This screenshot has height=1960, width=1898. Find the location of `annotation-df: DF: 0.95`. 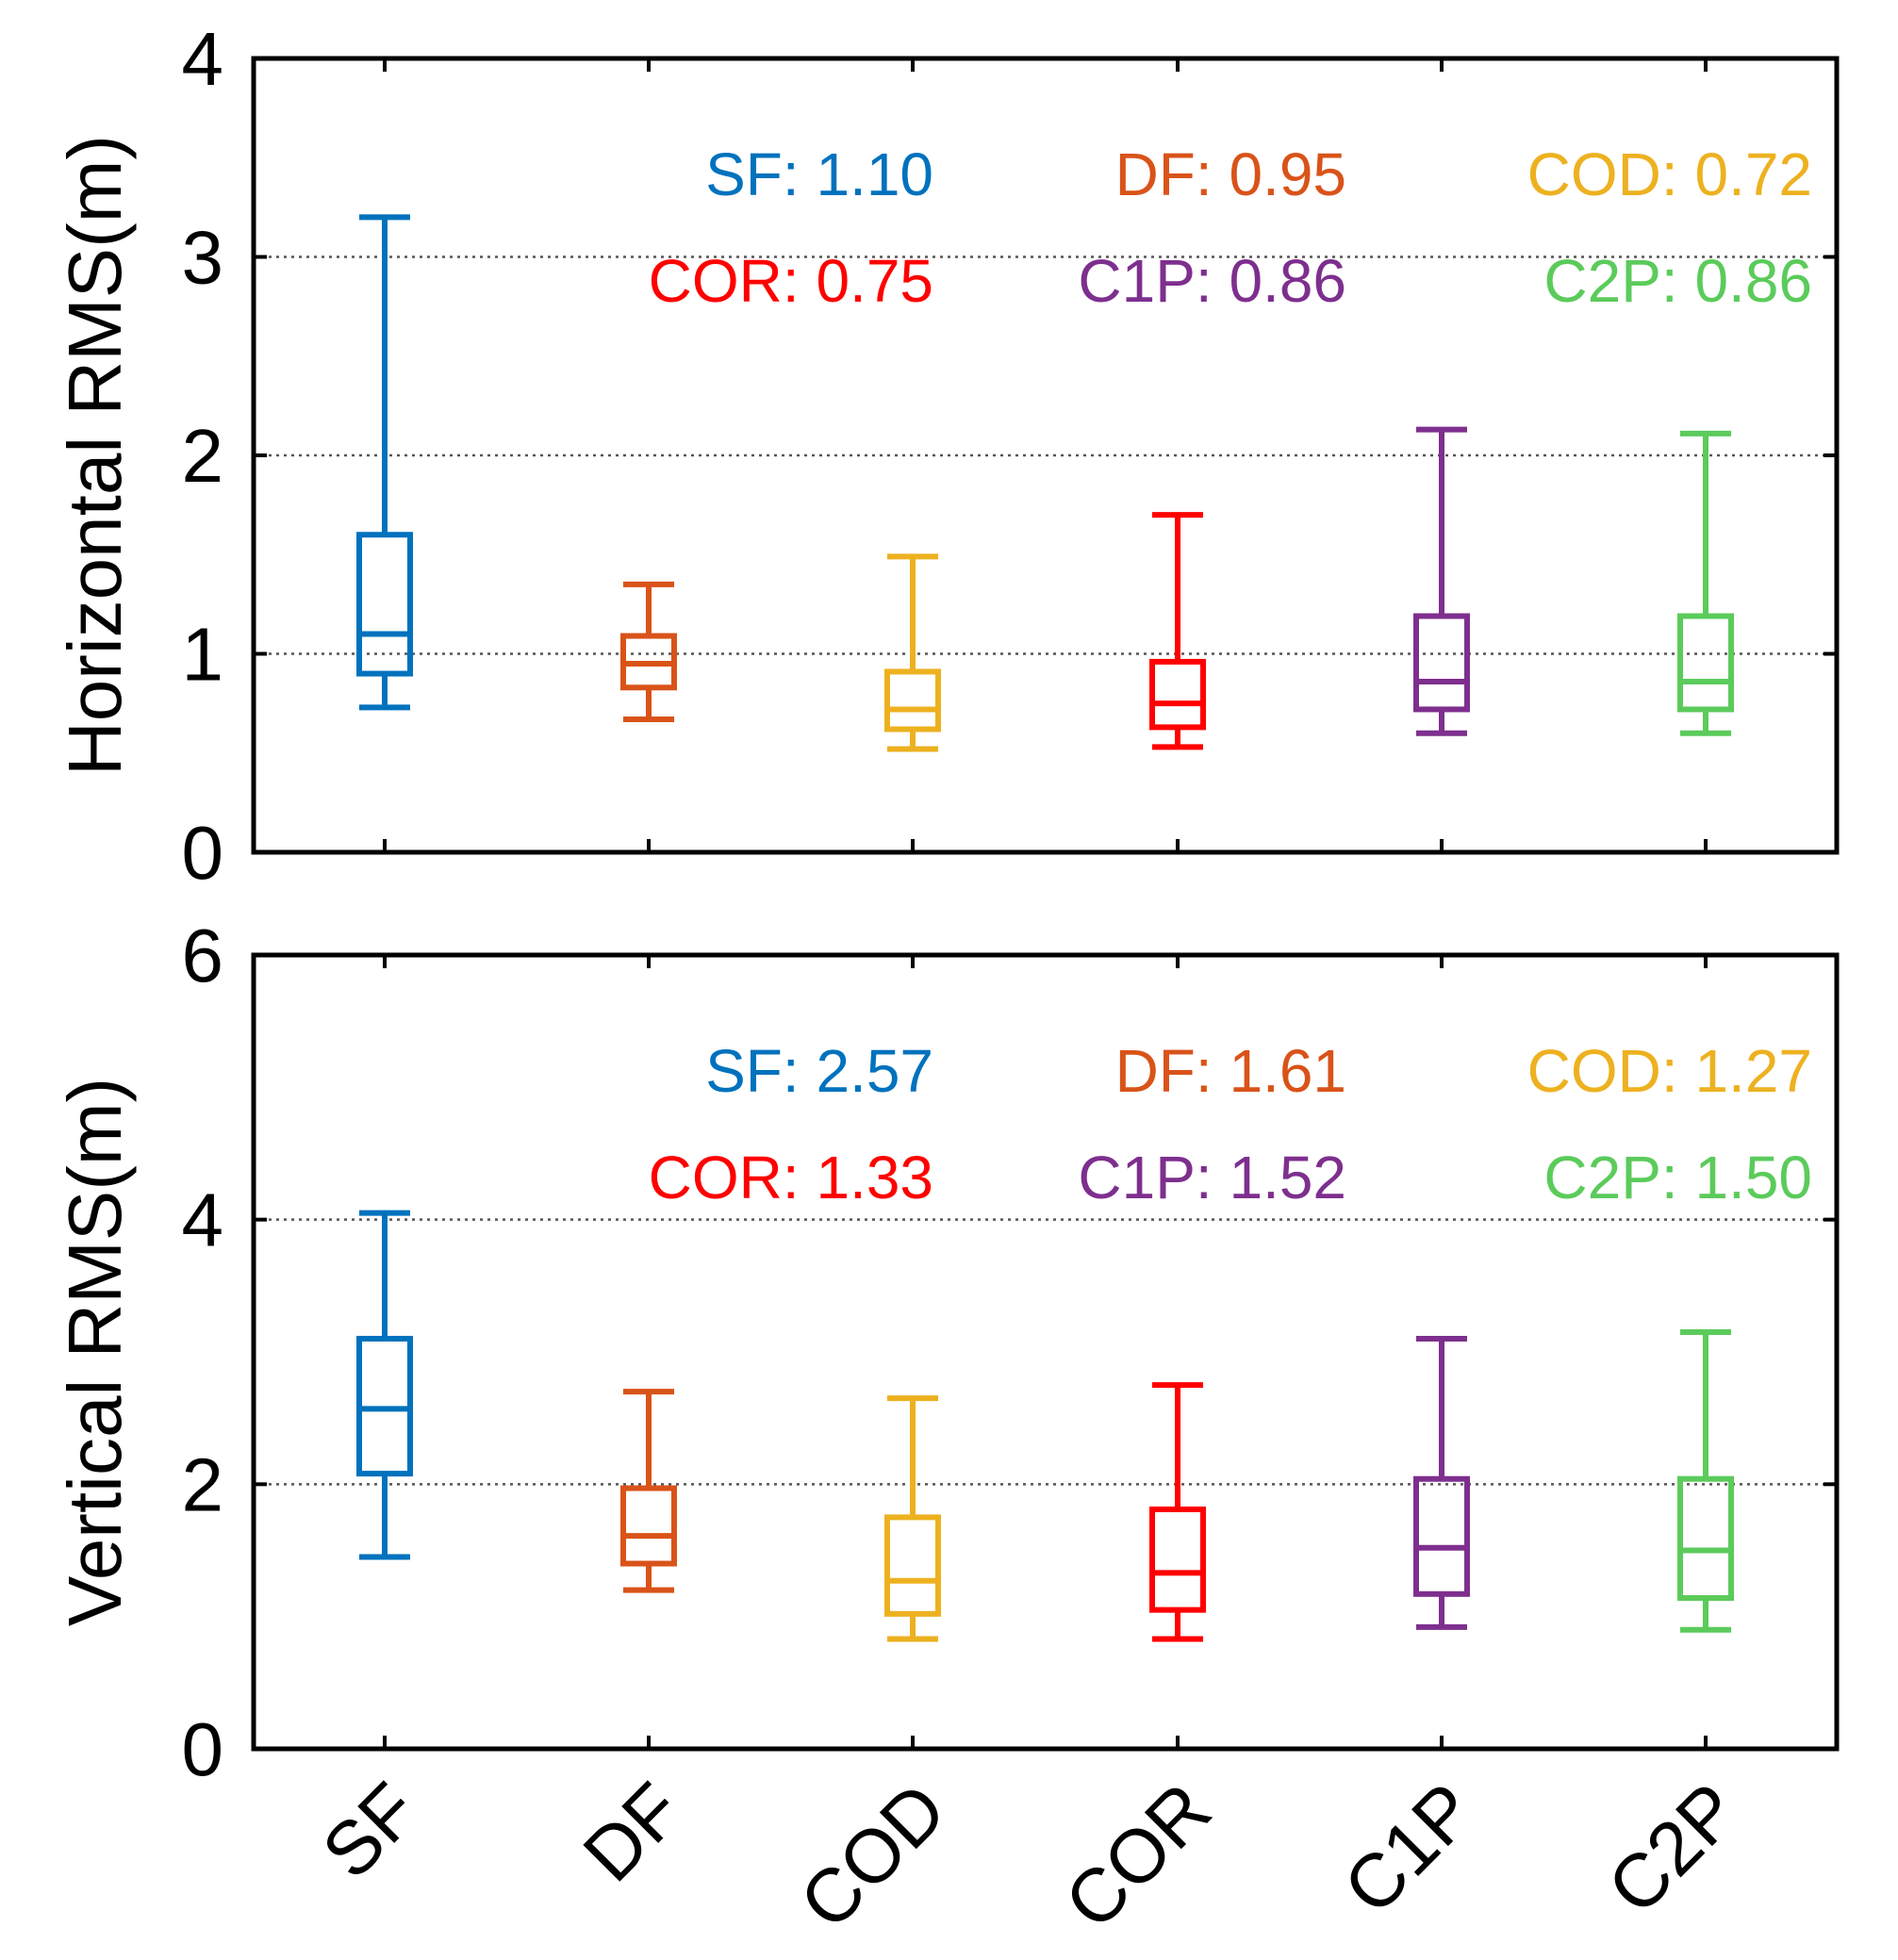

annotation-df: DF: 0.95 is located at coordinates (1230, 174).